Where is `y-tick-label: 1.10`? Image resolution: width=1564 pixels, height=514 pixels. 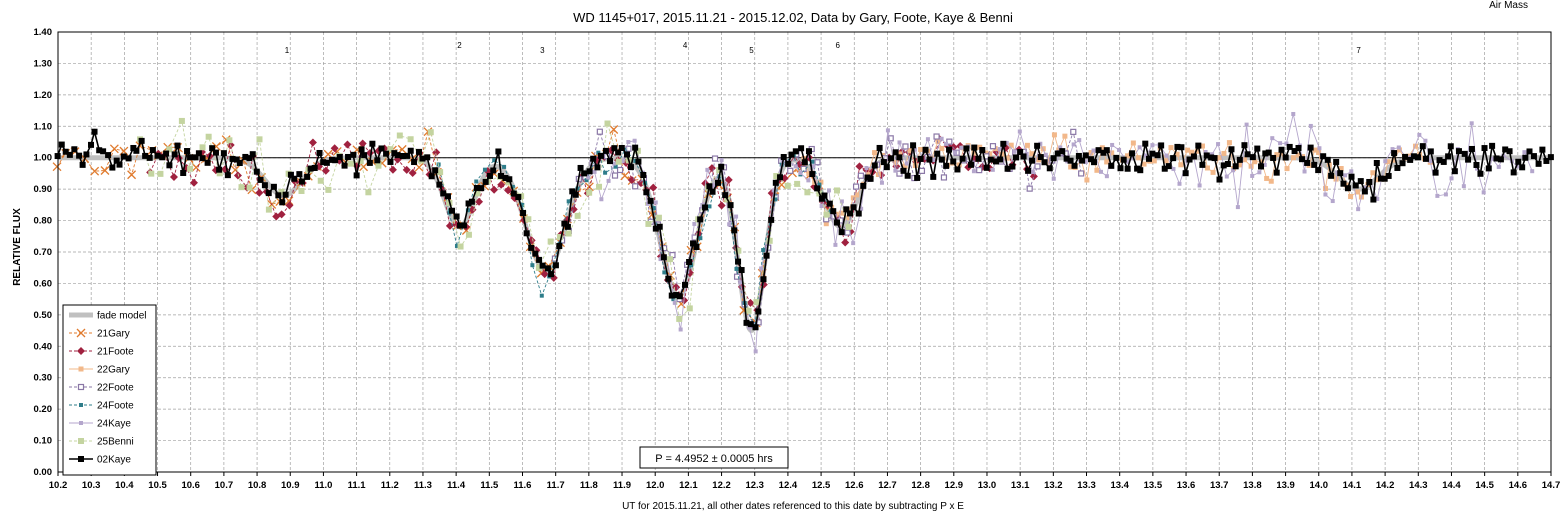 y-tick-label: 1.10 is located at coordinates (43, 126).